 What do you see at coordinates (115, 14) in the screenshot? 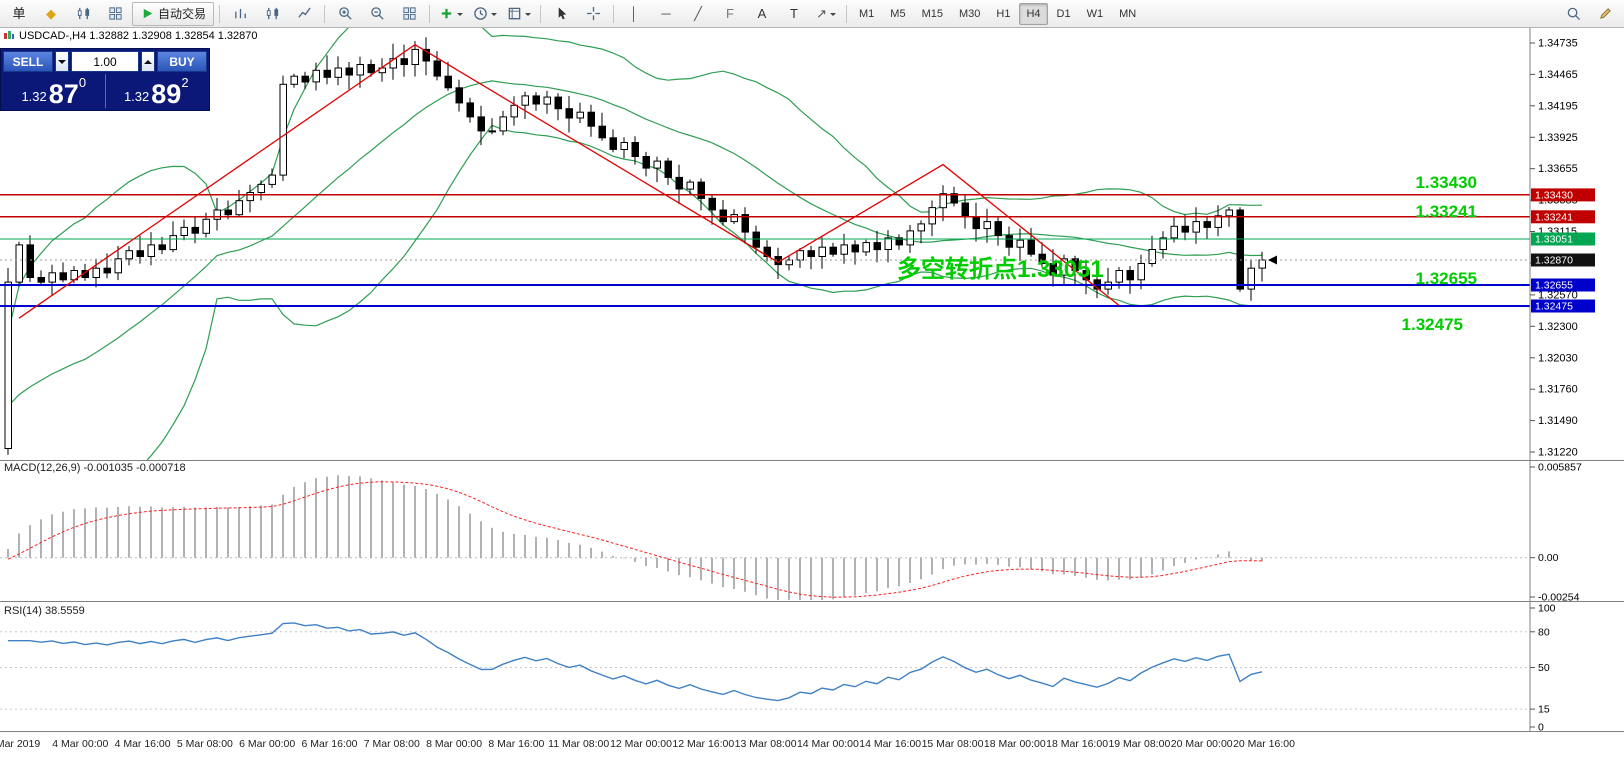
I see `profiles-icon` at bounding box center [115, 14].